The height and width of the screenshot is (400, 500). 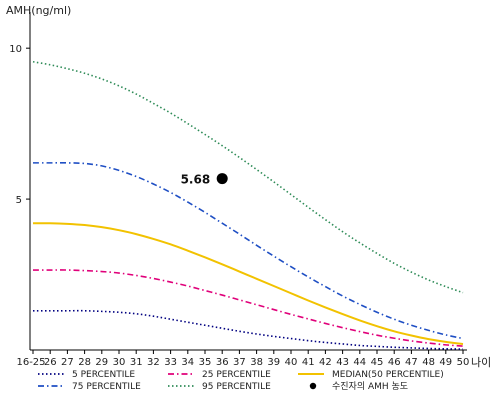 What do you see at coordinates (428, 362) in the screenshot?
I see `x-tick-label: 48` at bounding box center [428, 362].